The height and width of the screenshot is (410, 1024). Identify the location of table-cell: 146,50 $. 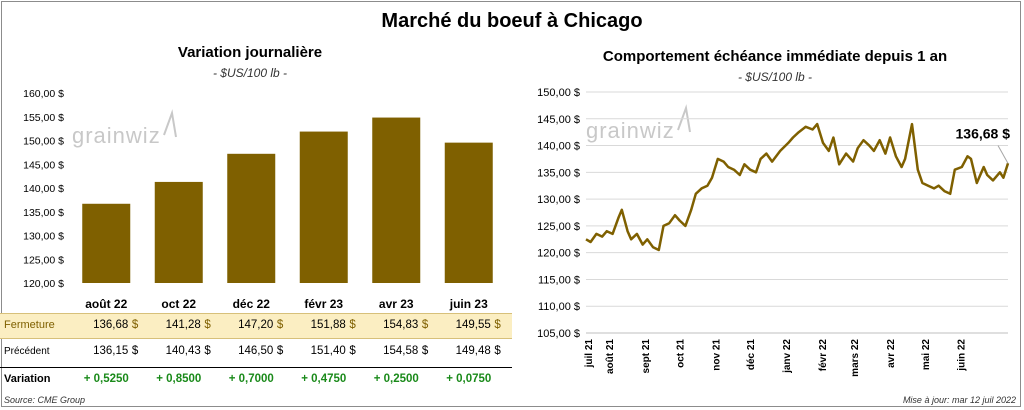
(247, 352).